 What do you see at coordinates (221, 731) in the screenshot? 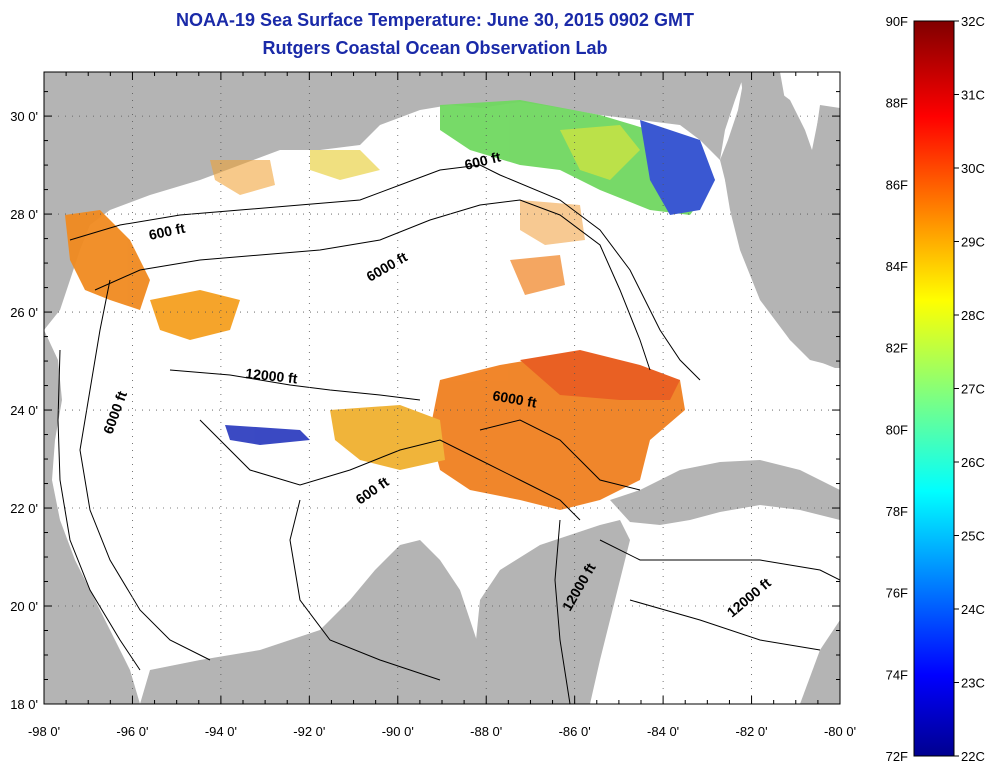
I see `lon-tick-label: -94 0'` at bounding box center [221, 731].